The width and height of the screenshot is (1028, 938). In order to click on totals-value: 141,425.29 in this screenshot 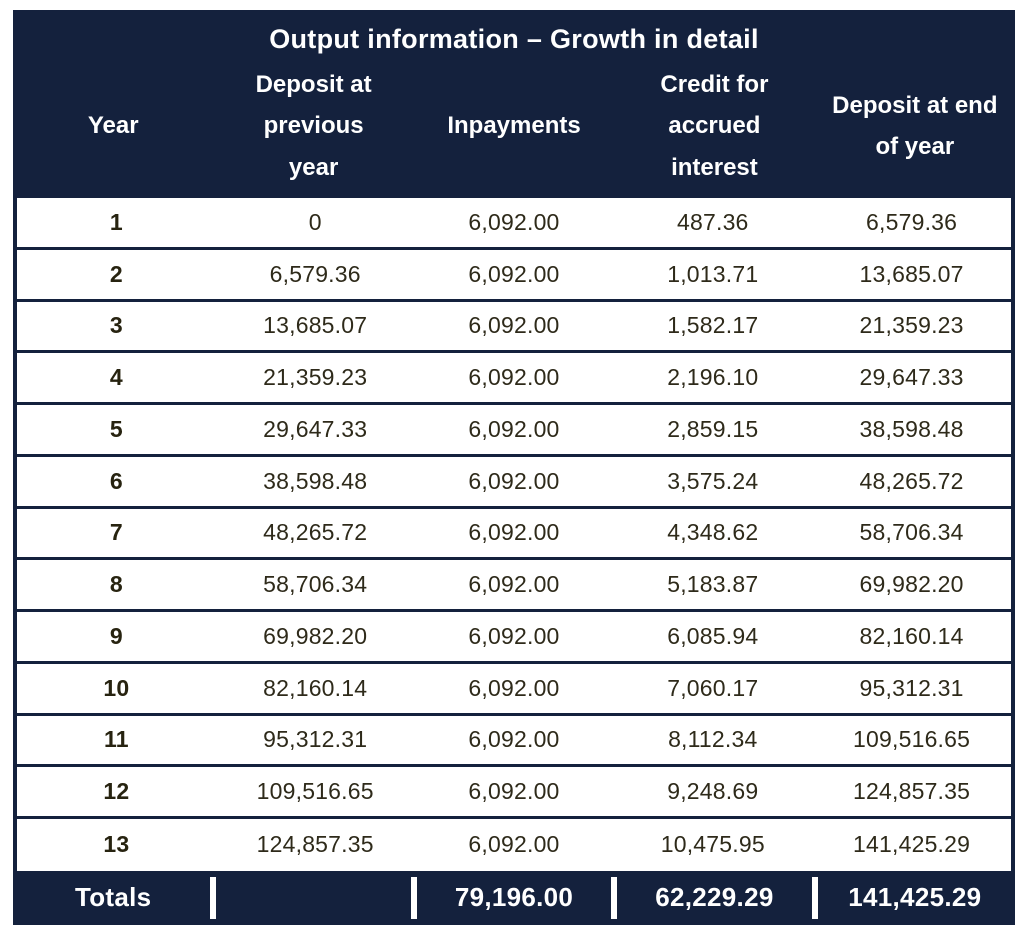, I will do `click(915, 897)`.